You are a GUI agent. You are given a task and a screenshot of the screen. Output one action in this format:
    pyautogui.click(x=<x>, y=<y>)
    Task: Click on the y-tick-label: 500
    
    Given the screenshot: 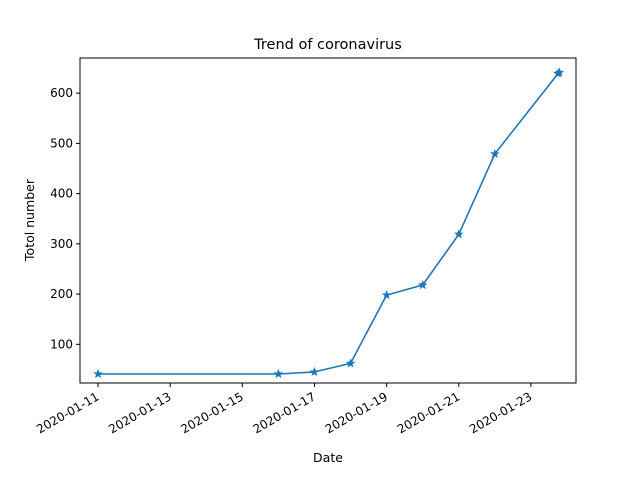 What is the action you would take?
    pyautogui.click(x=61, y=143)
    